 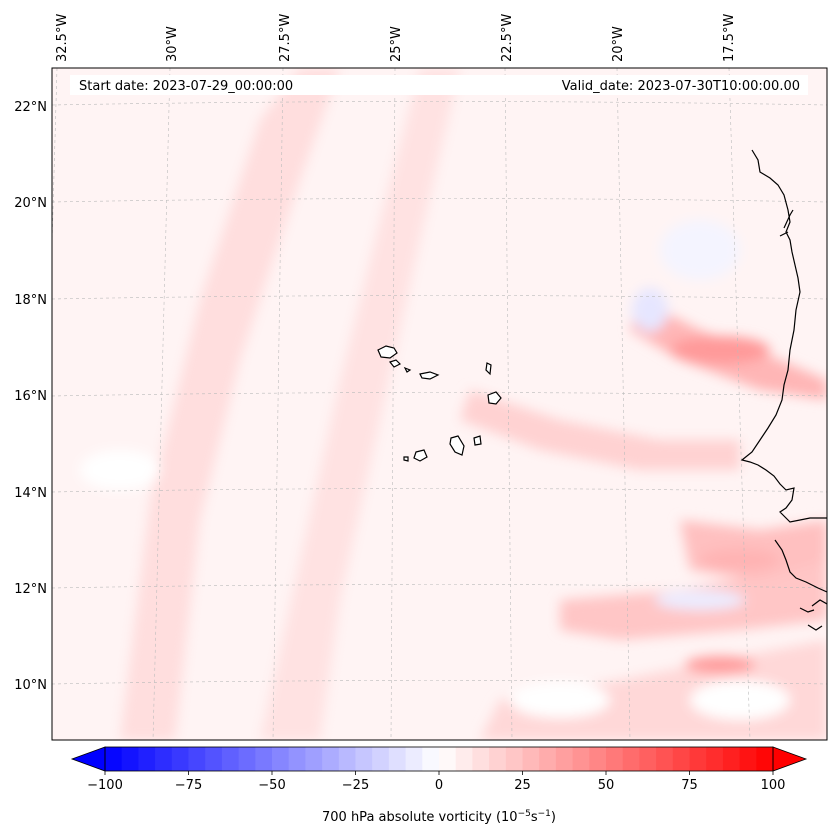 I want to click on colorbar-extend-min, so click(x=88, y=759).